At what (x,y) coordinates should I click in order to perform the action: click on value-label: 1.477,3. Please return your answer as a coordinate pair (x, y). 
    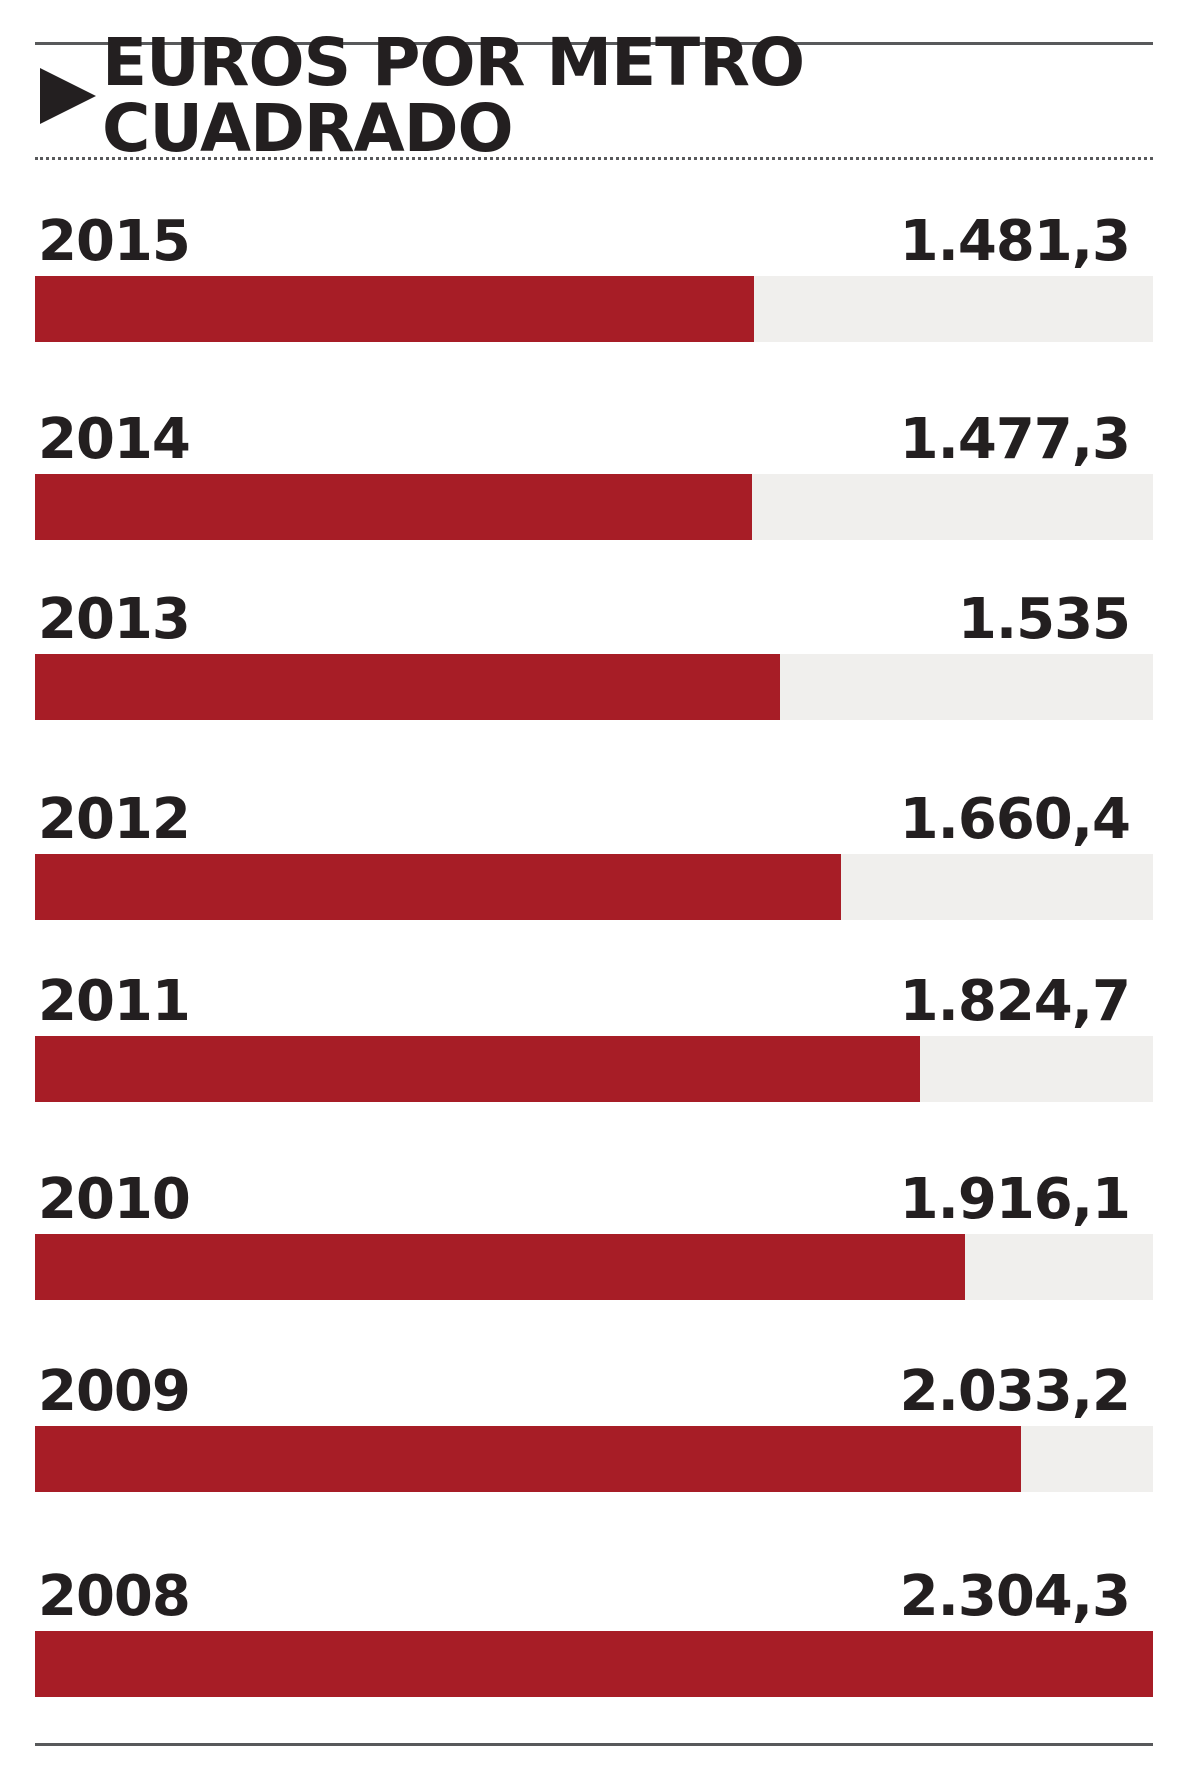
    Looking at the image, I should click on (1015, 439).